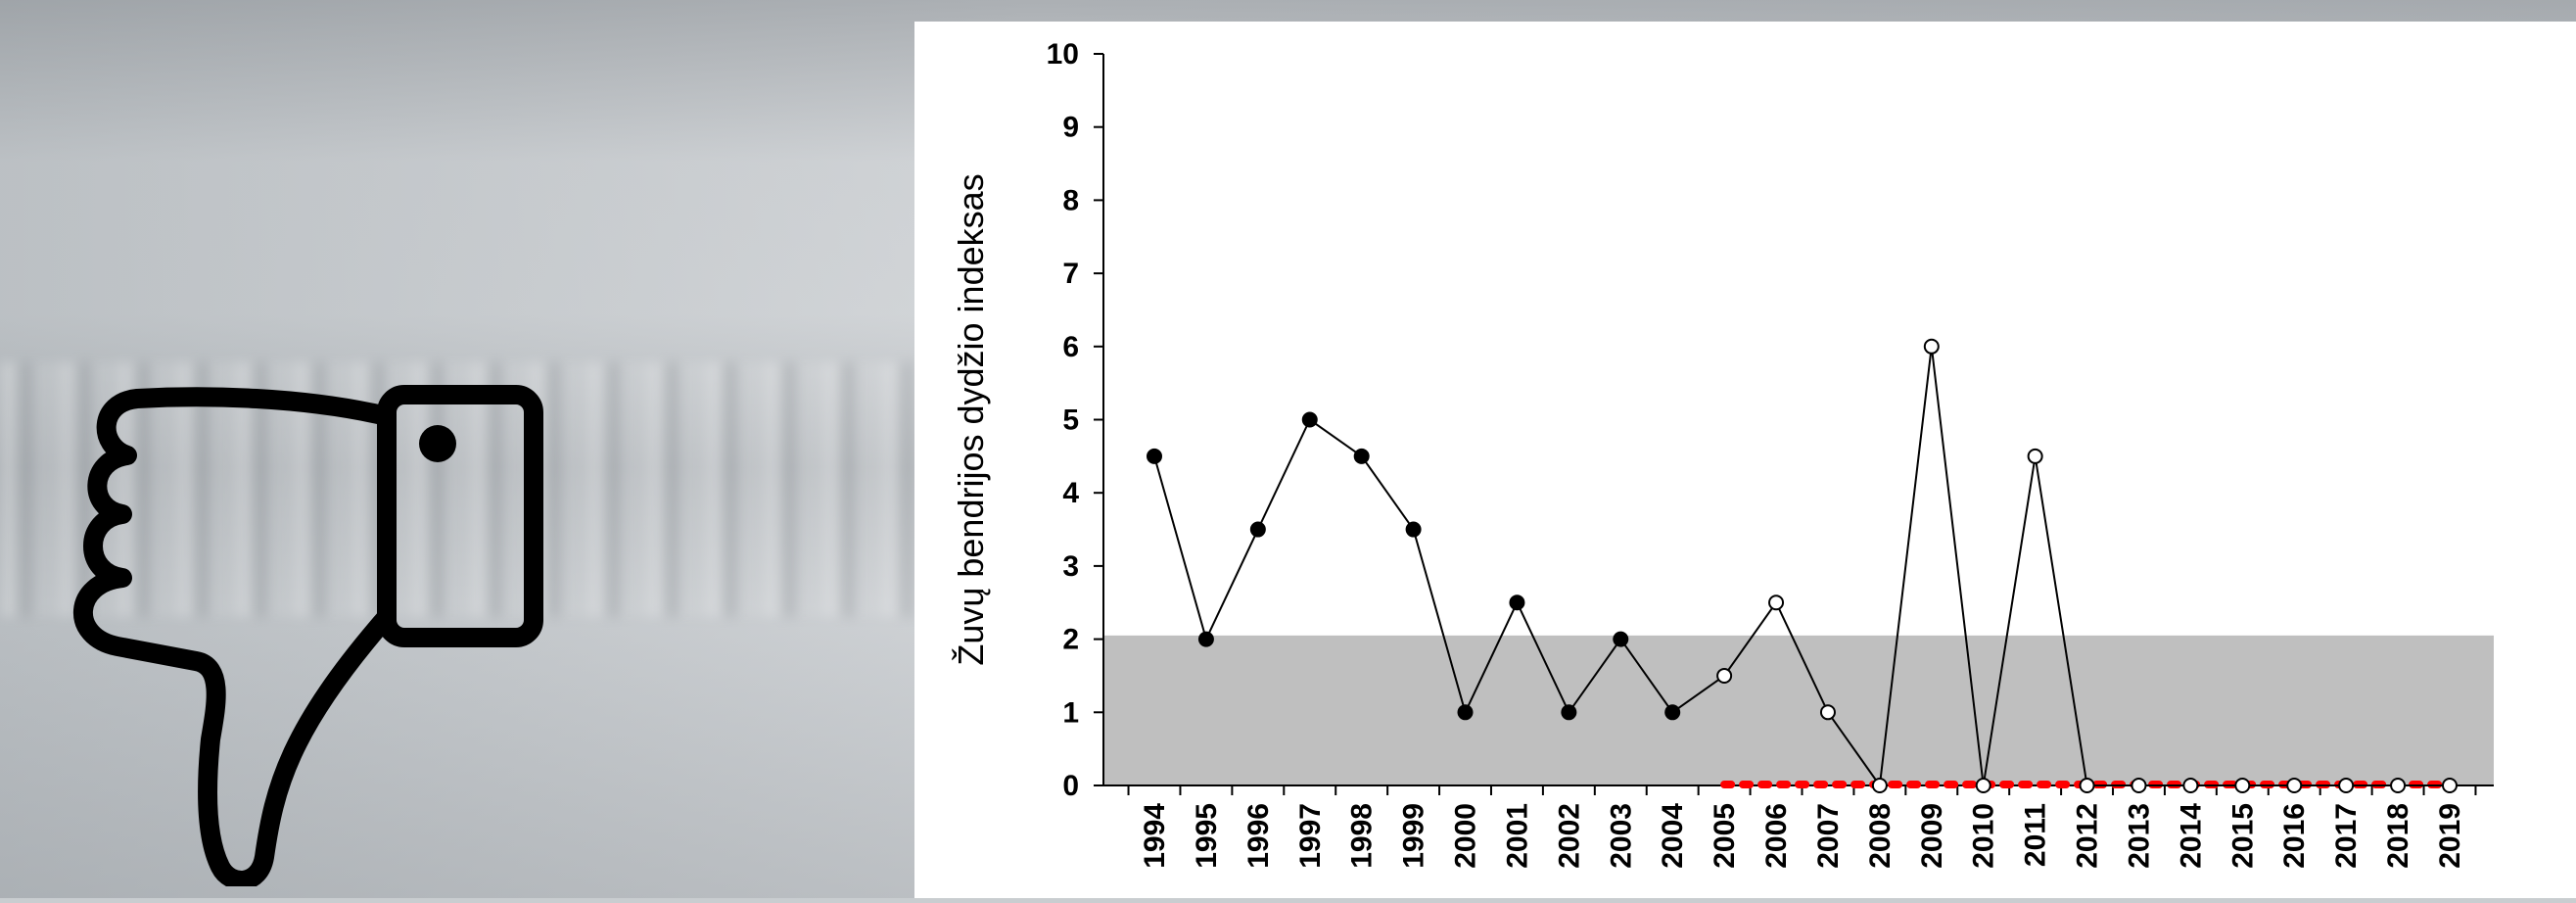  What do you see at coordinates (971, 419) in the screenshot?
I see `y-axis-label: Žuvų bendrijos dydžio indeksas` at bounding box center [971, 419].